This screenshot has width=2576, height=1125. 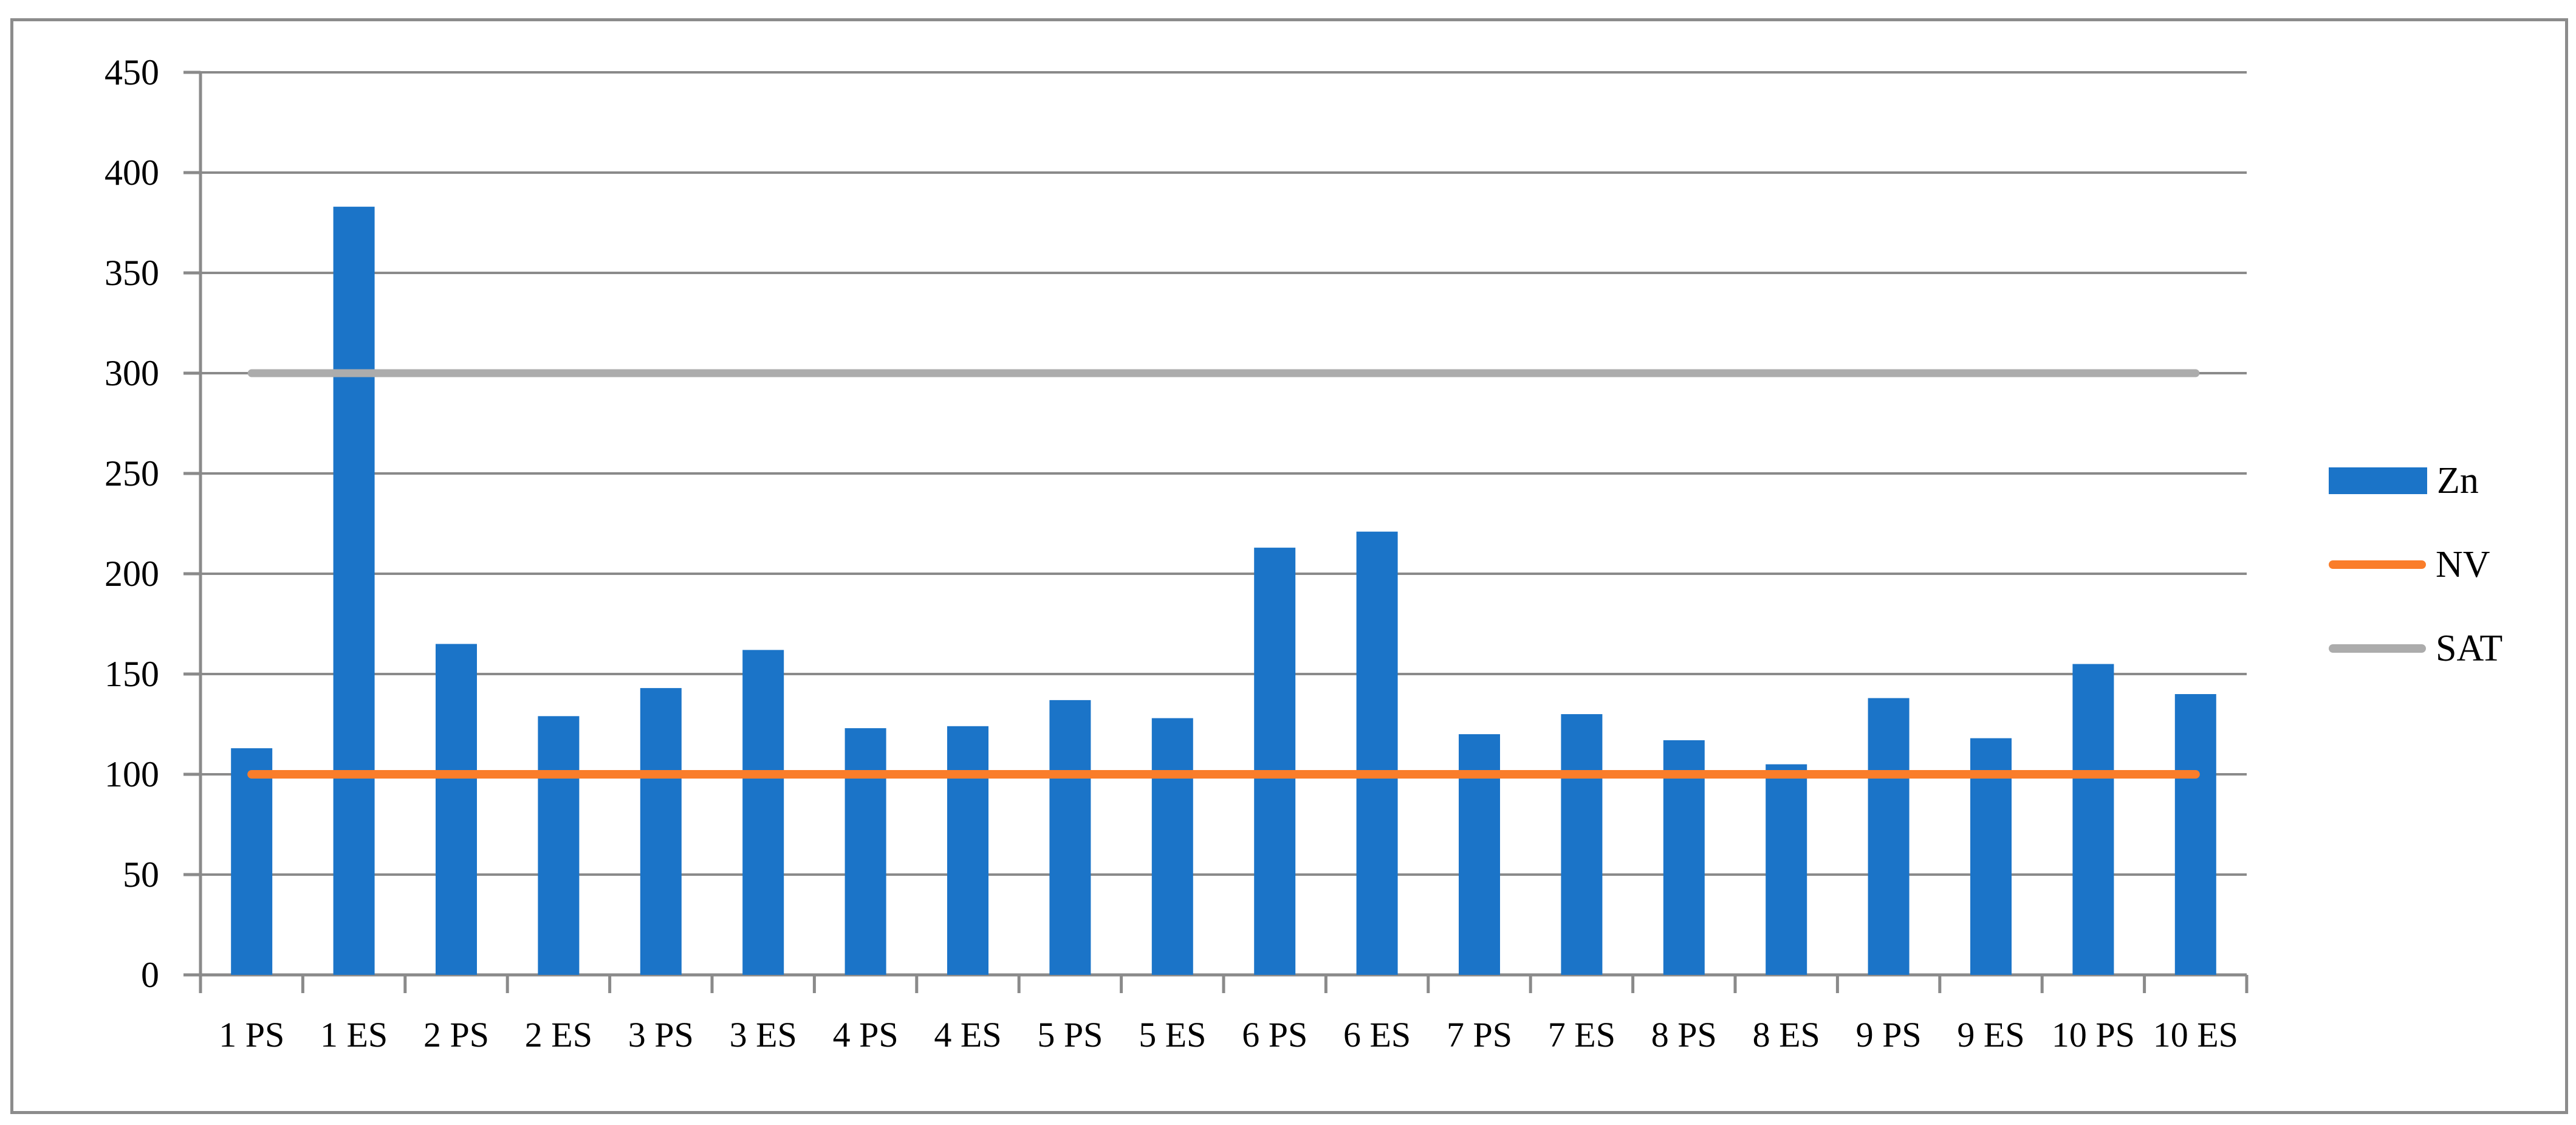 I want to click on zn-bar-8-es, so click(x=1787, y=869).